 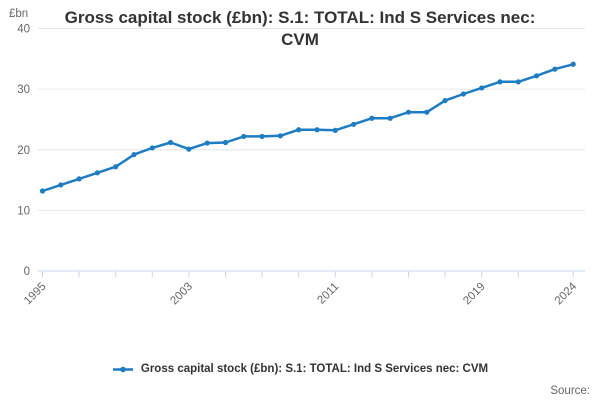 What do you see at coordinates (122, 369) in the screenshot?
I see `legend-line-marker-icon` at bounding box center [122, 369].